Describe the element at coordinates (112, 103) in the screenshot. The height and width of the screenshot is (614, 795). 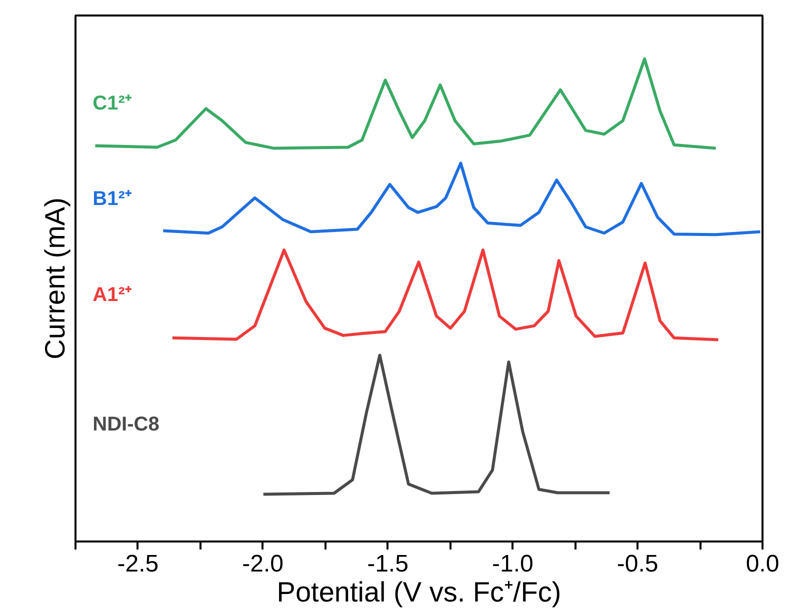
I see `series-label: C1²⁺` at that location.